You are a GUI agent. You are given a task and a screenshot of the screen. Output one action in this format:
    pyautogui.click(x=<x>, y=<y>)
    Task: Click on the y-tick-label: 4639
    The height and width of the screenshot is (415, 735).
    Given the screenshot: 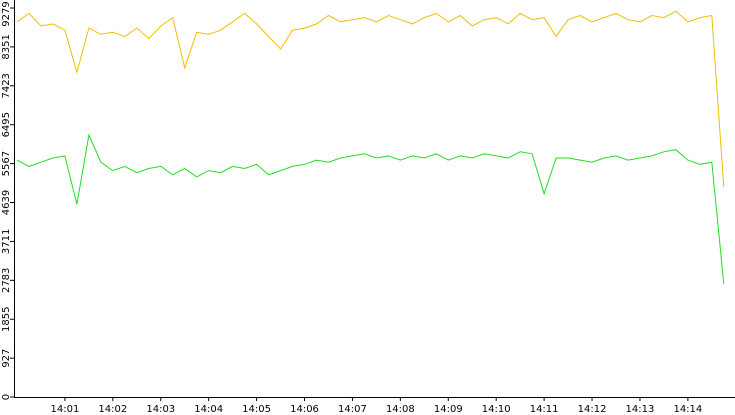 What is the action you would take?
    pyautogui.click(x=6, y=202)
    